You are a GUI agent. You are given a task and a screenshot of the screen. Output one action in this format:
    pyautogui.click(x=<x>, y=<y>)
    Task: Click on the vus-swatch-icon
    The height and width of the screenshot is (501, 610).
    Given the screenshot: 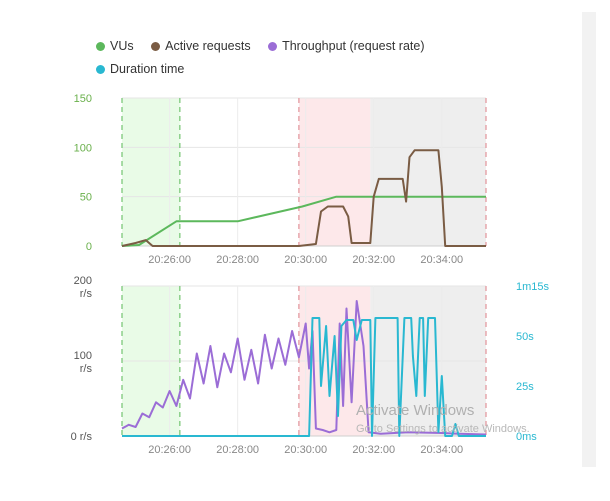 What is the action you would take?
    pyautogui.click(x=100, y=46)
    